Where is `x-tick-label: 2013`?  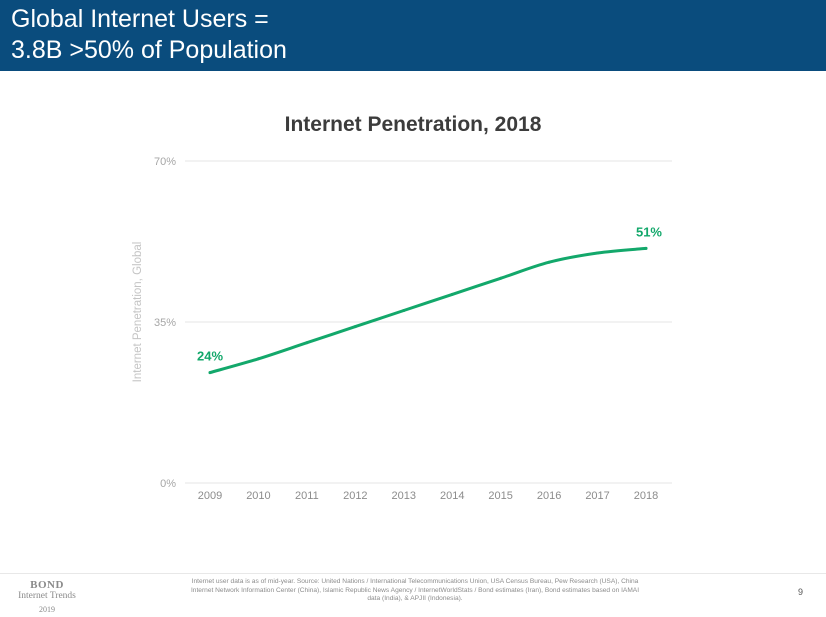
x-tick-label: 2013 is located at coordinates (404, 496).